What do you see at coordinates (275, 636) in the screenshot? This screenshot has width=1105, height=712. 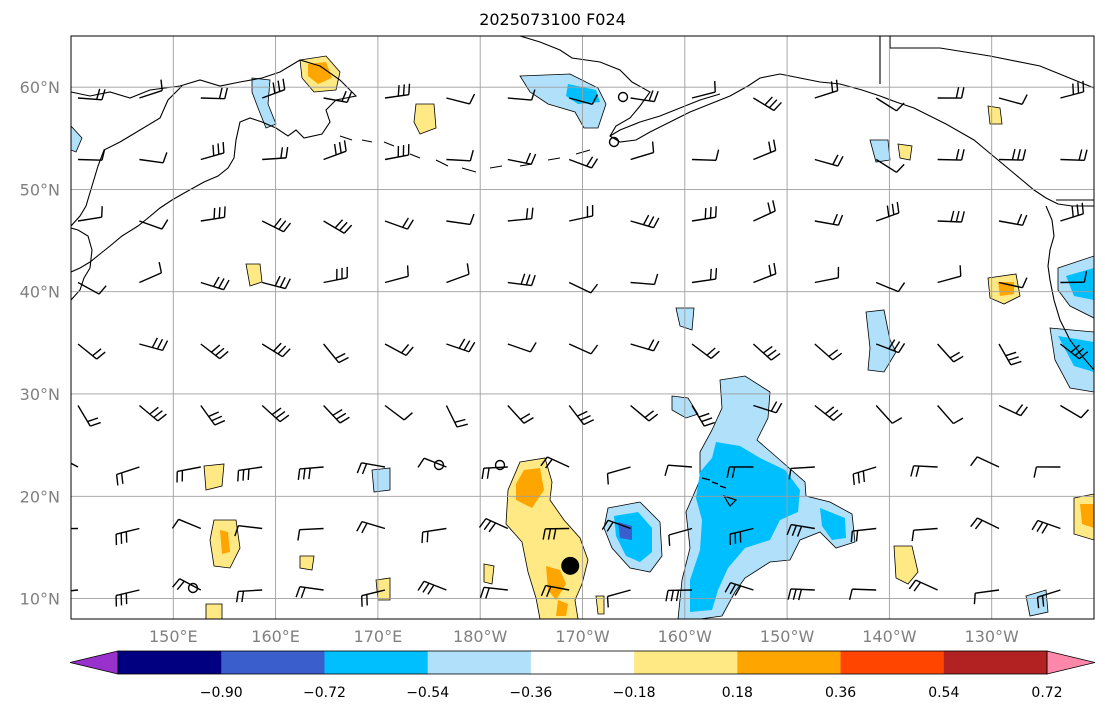 I see `lon-tick-label: 160°E` at bounding box center [275, 636].